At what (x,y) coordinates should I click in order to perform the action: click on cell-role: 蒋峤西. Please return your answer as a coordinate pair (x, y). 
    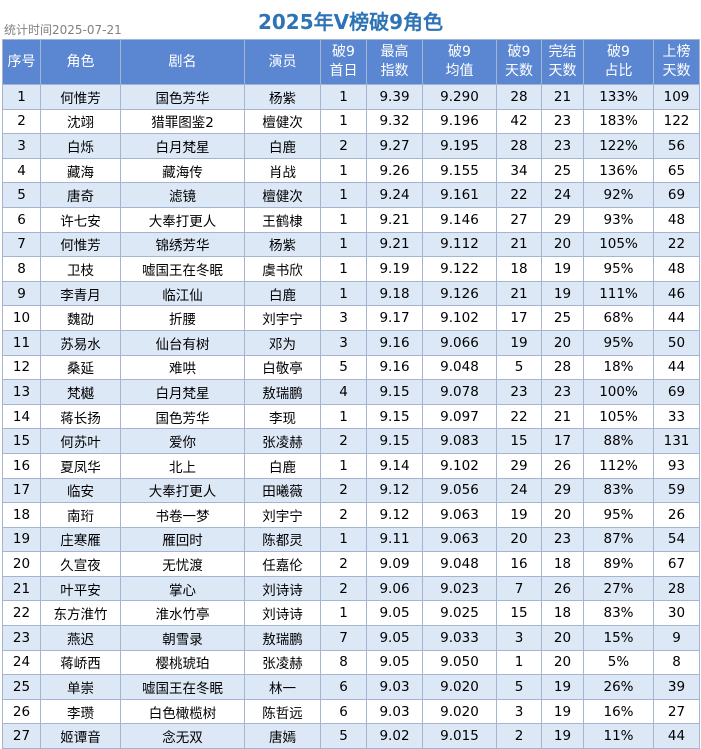
    Looking at the image, I should click on (80, 662).